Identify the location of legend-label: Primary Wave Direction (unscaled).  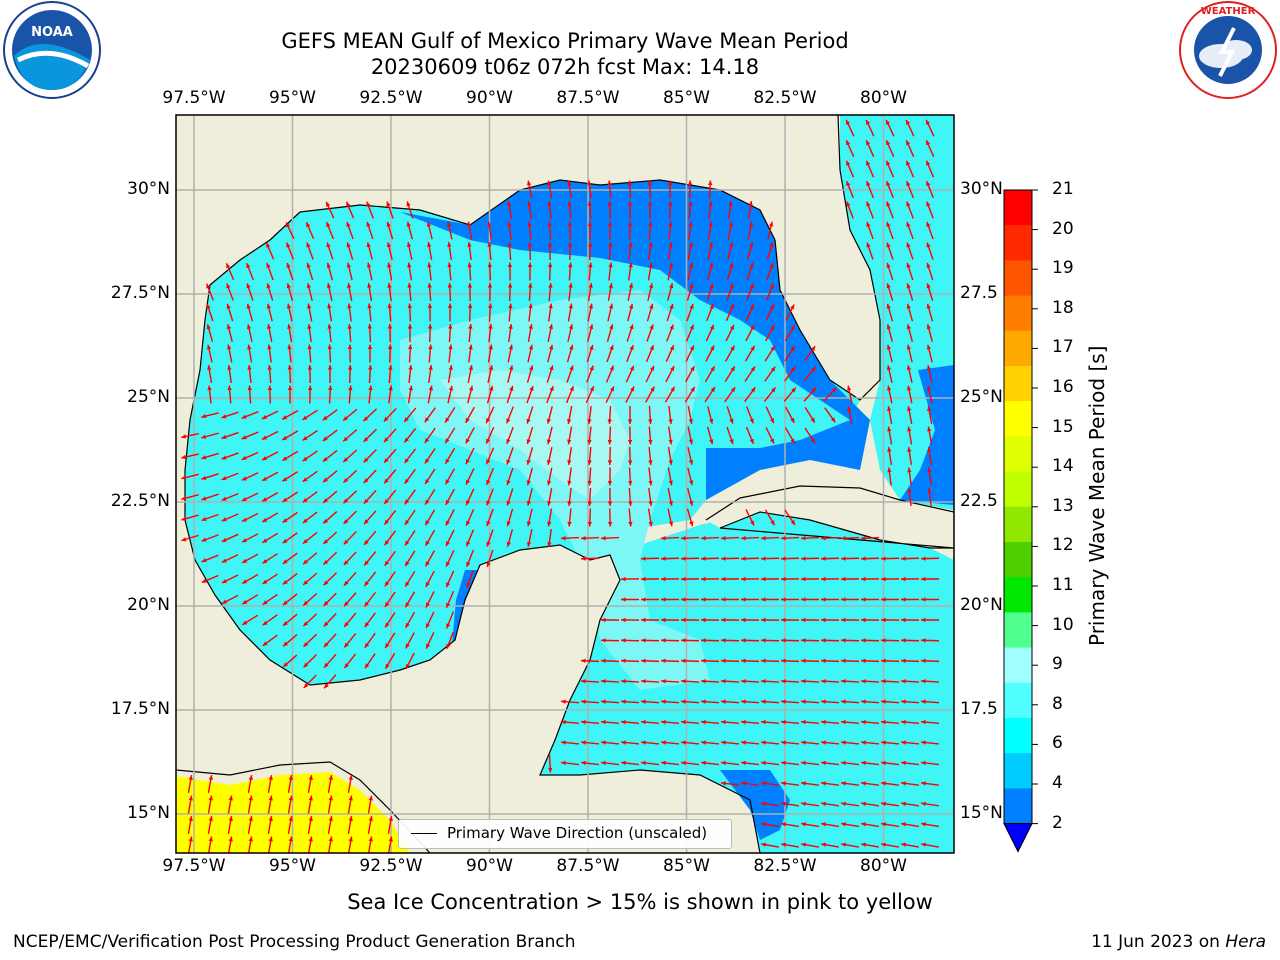
(577, 833).